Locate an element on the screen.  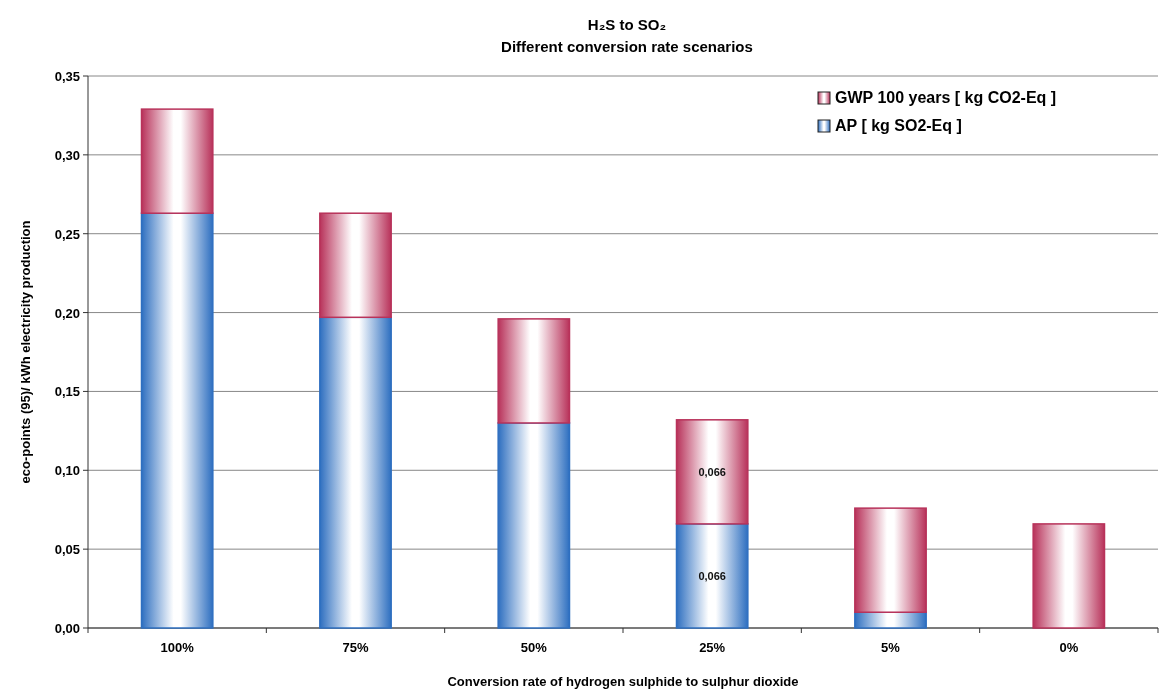
y-tick-label: 0,35 is located at coordinates (67, 76).